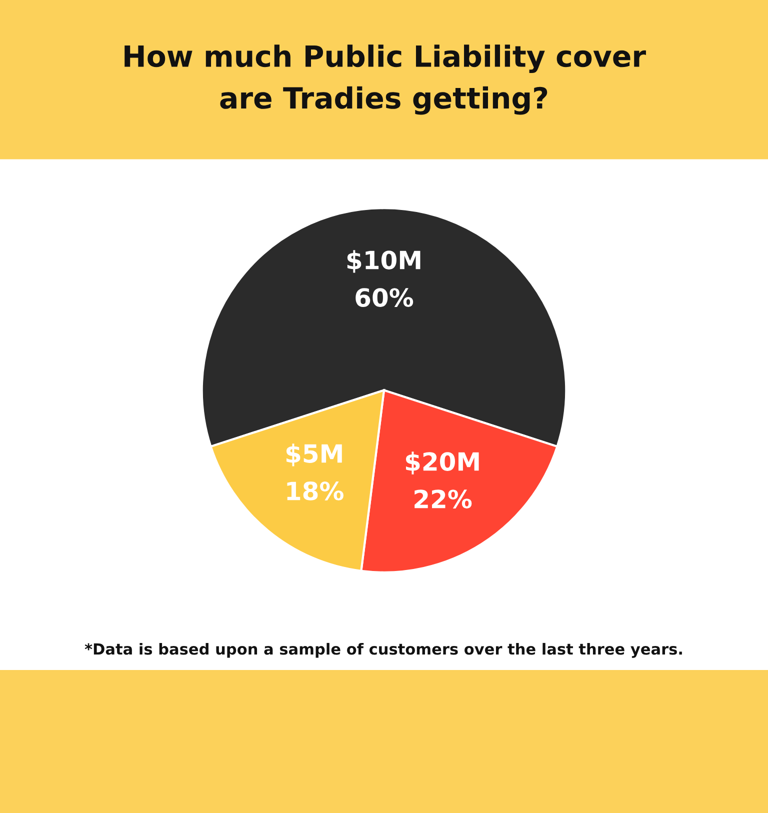 The image size is (768, 813). What do you see at coordinates (383, 261) in the screenshot?
I see `slice-label: $10M` at bounding box center [383, 261].